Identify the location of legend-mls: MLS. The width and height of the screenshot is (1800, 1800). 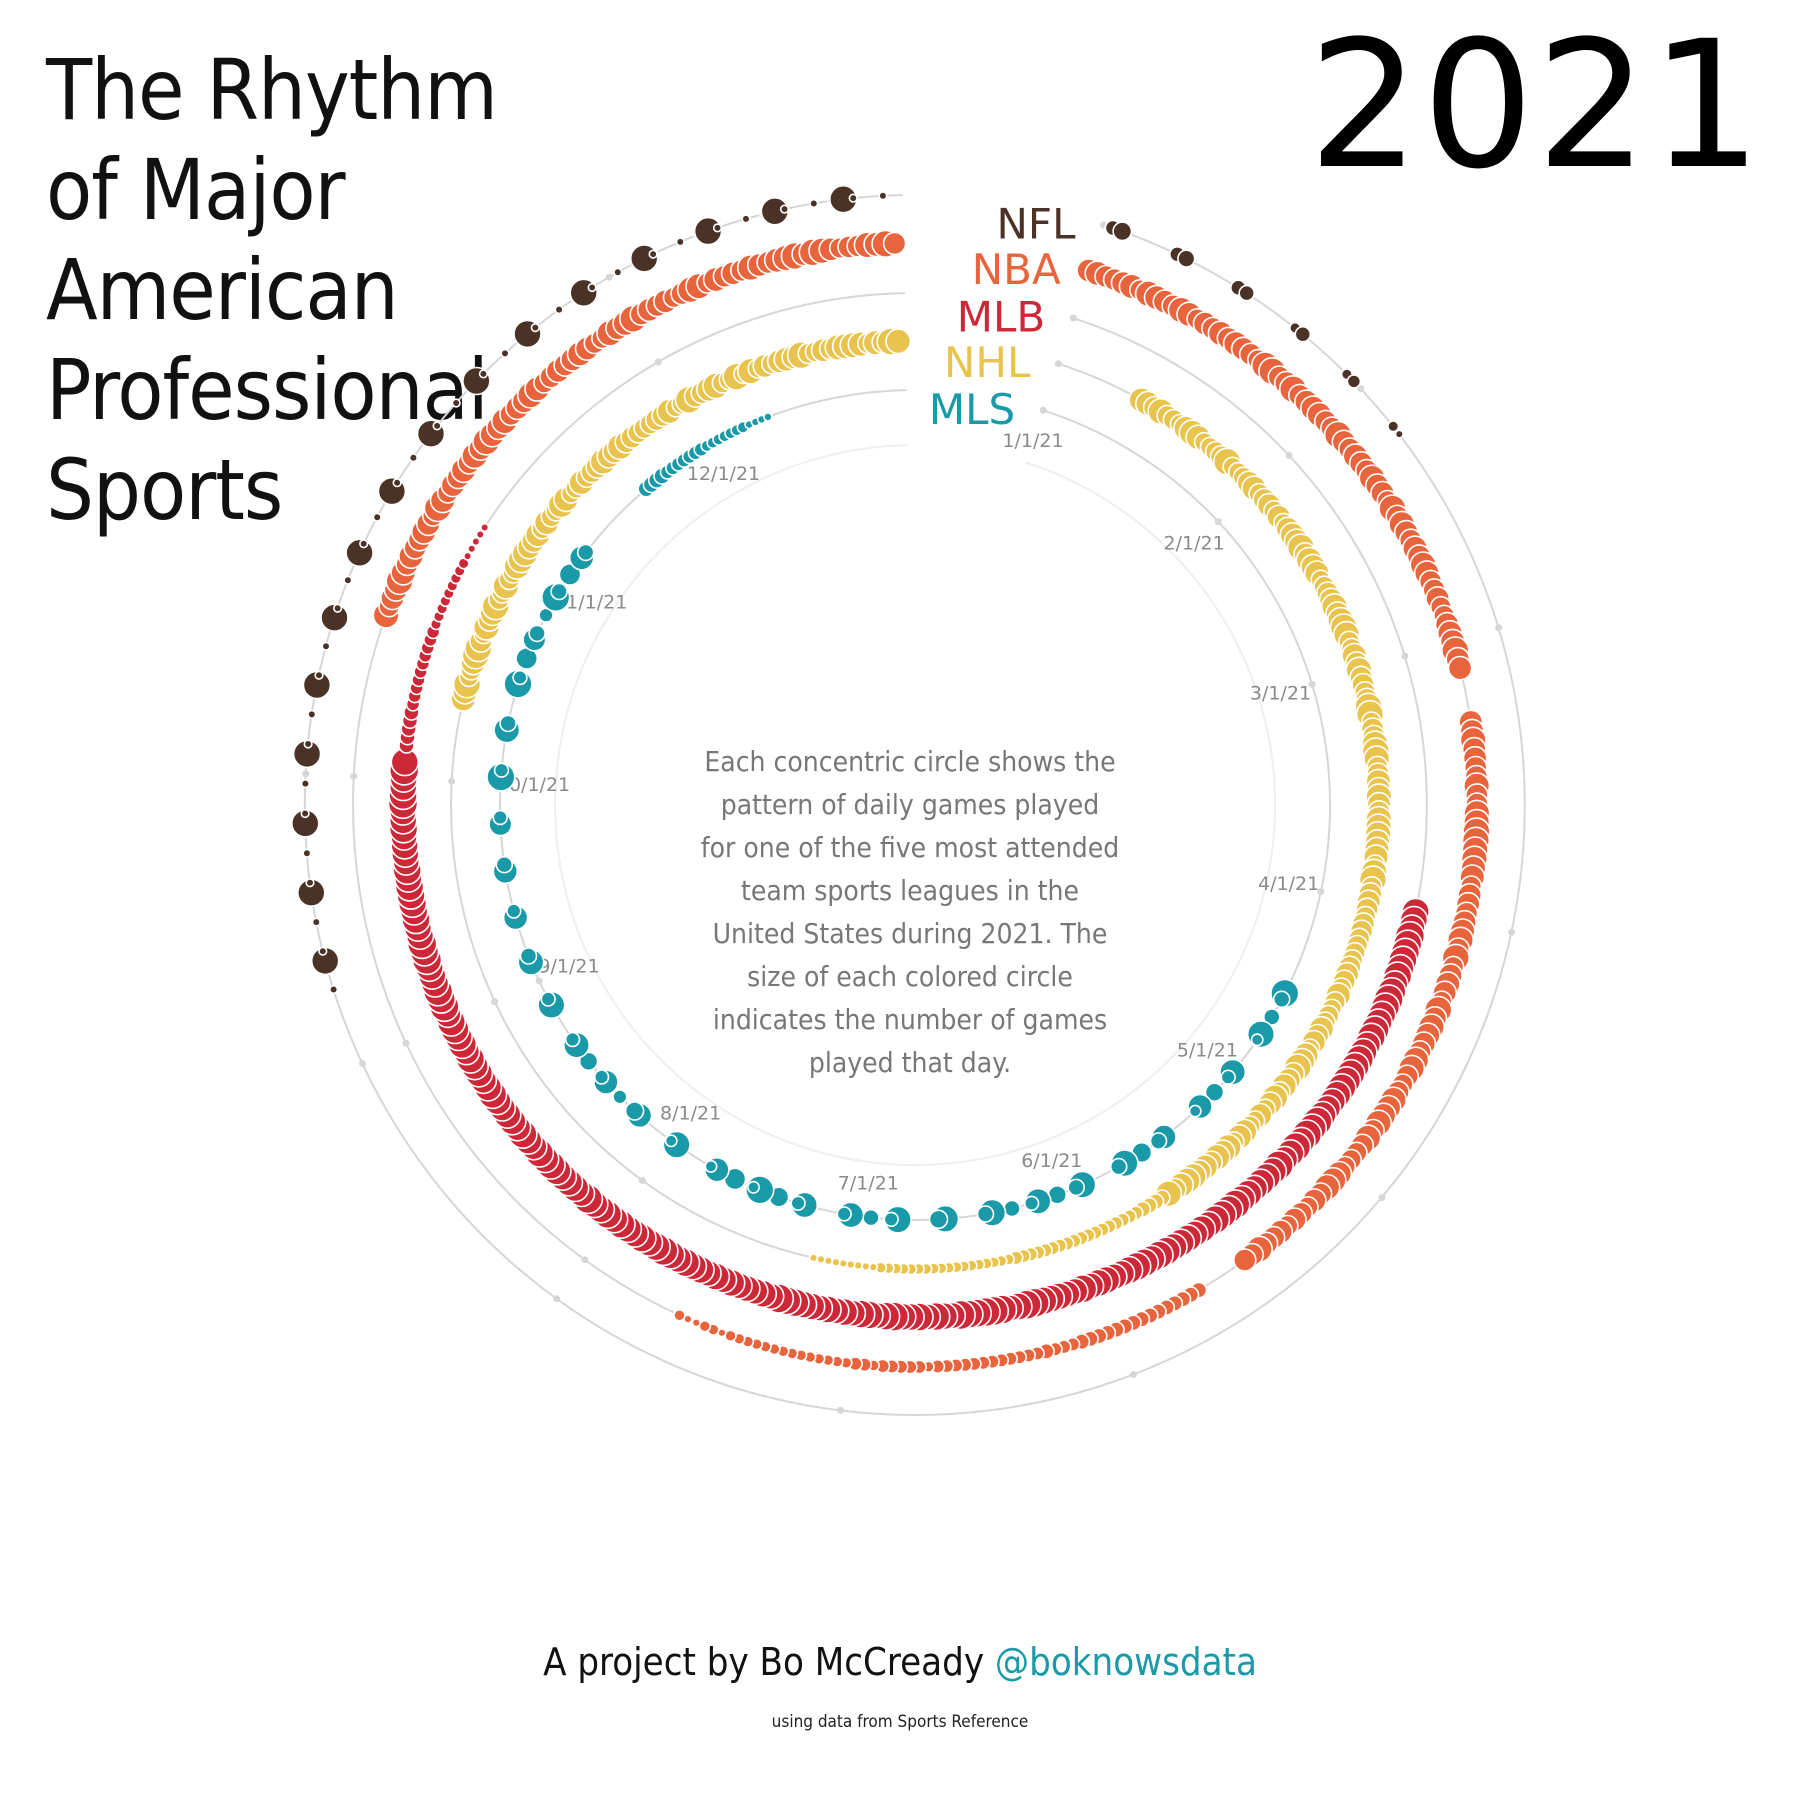
(972, 409).